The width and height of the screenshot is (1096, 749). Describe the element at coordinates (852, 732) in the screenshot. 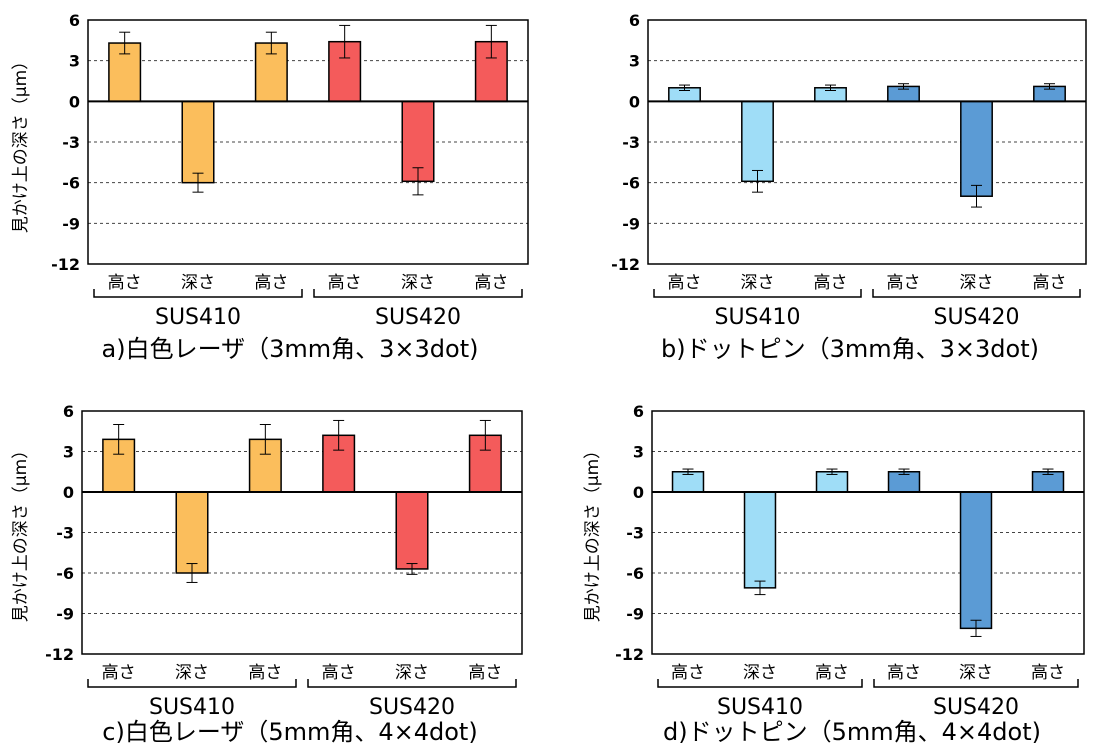

I see `chart-caption: d)ドットピン（5mm角、4×4dot)` at that location.